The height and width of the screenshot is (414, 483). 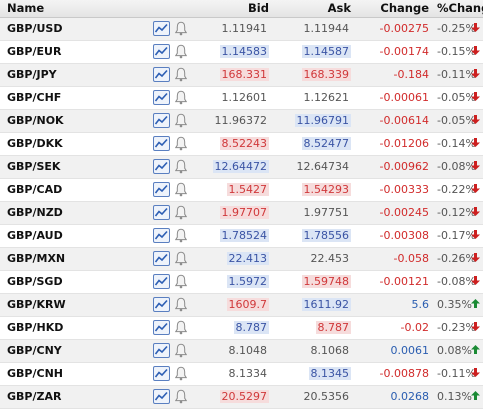 I want to click on currency-pair-link: GBP/EUR, so click(x=69, y=52).